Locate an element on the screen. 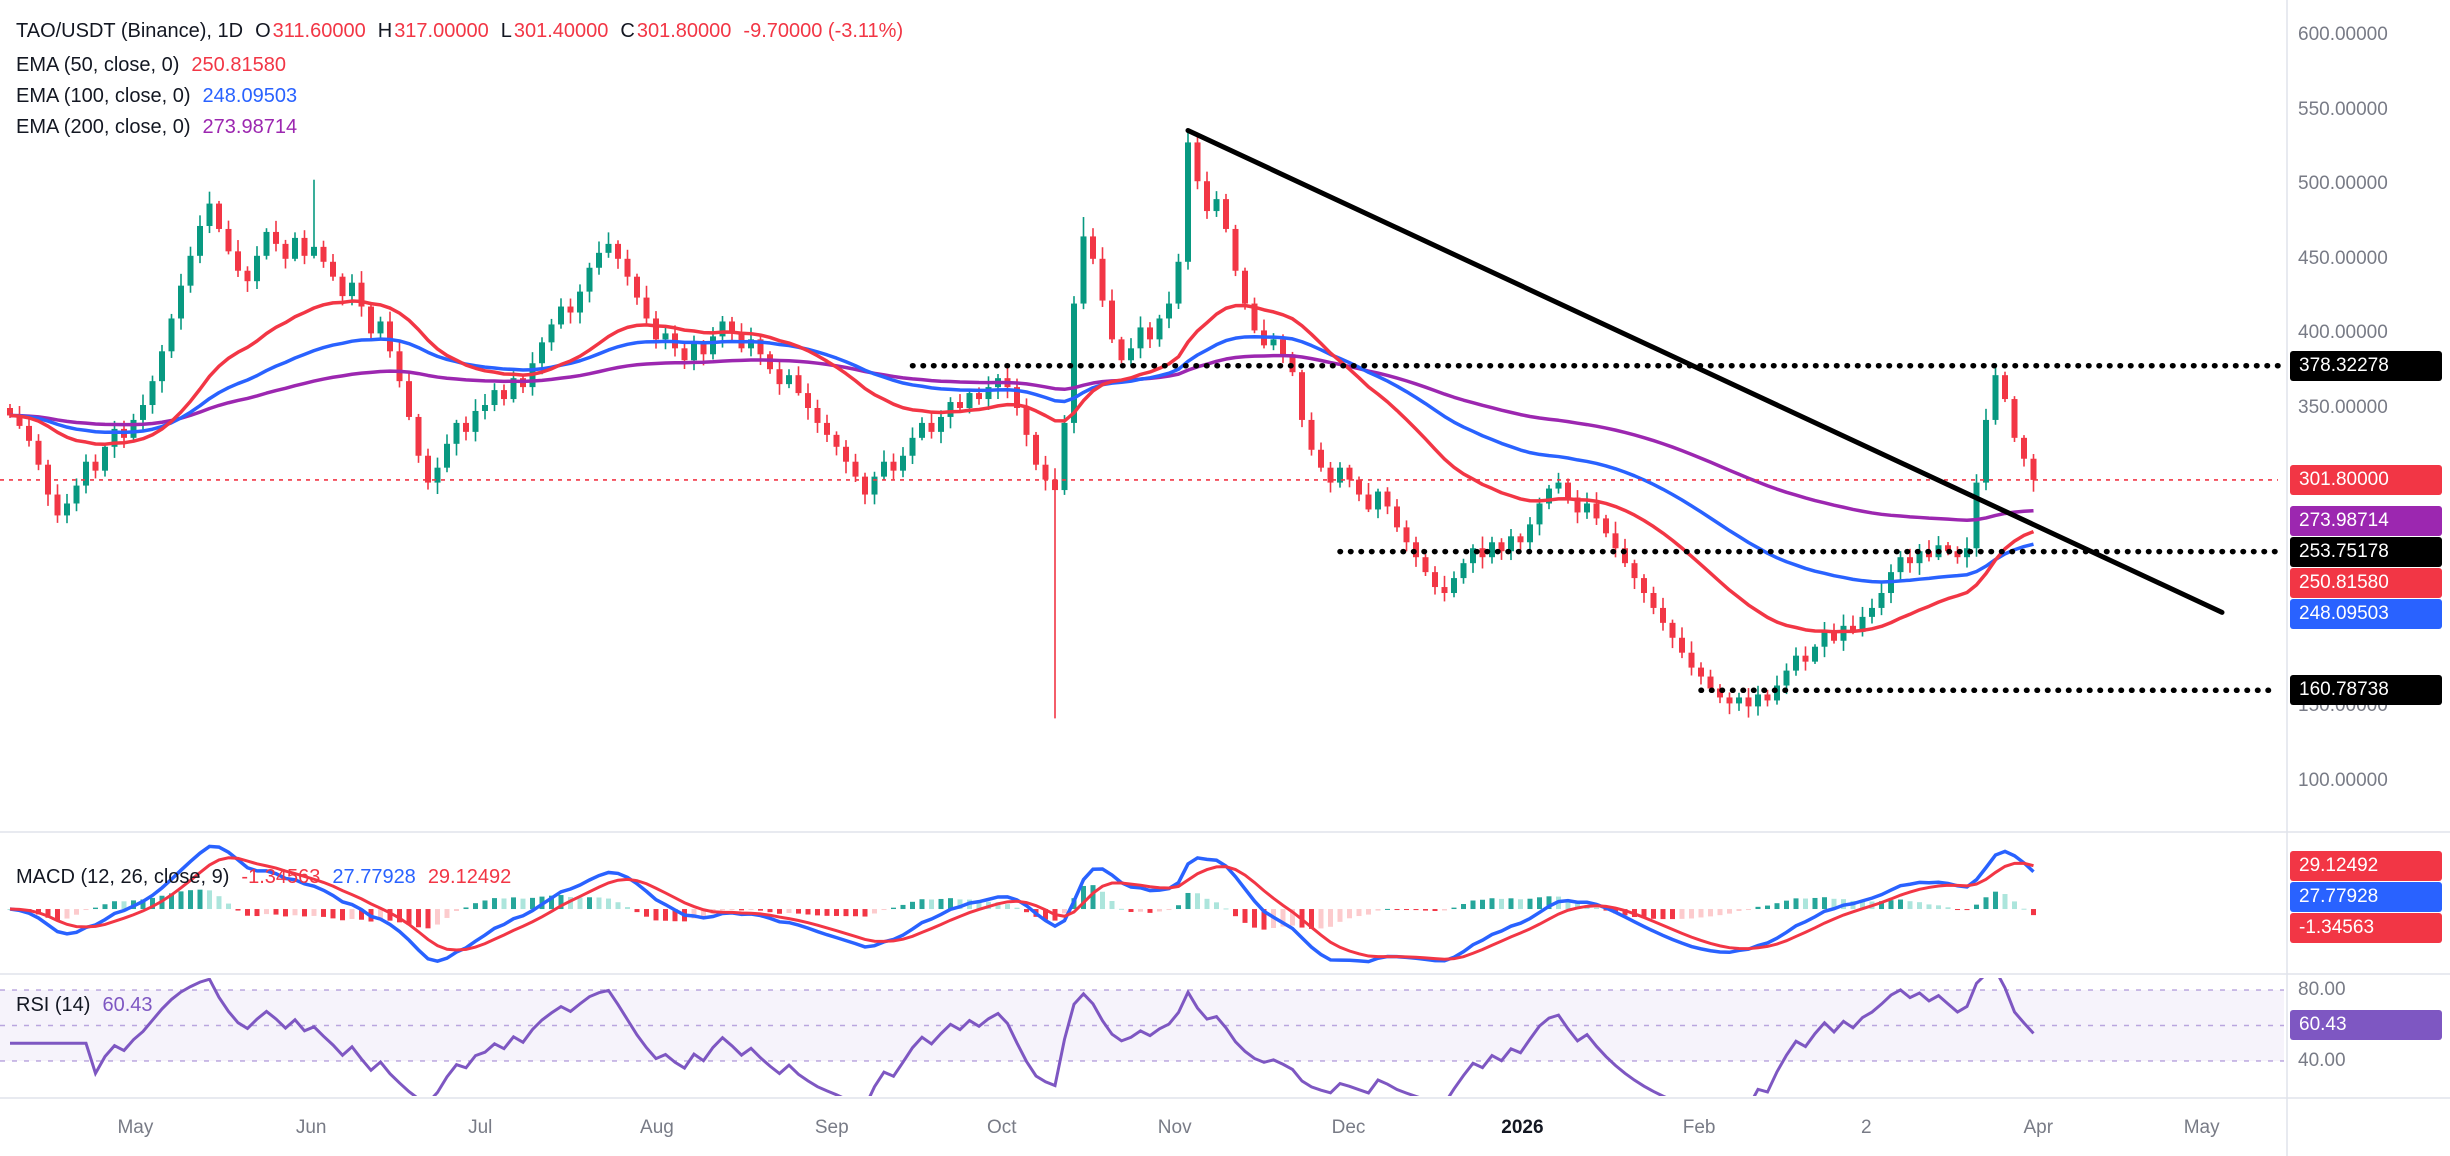 The image size is (2450, 1156). time-axis-label-2: 2 is located at coordinates (1866, 1127).